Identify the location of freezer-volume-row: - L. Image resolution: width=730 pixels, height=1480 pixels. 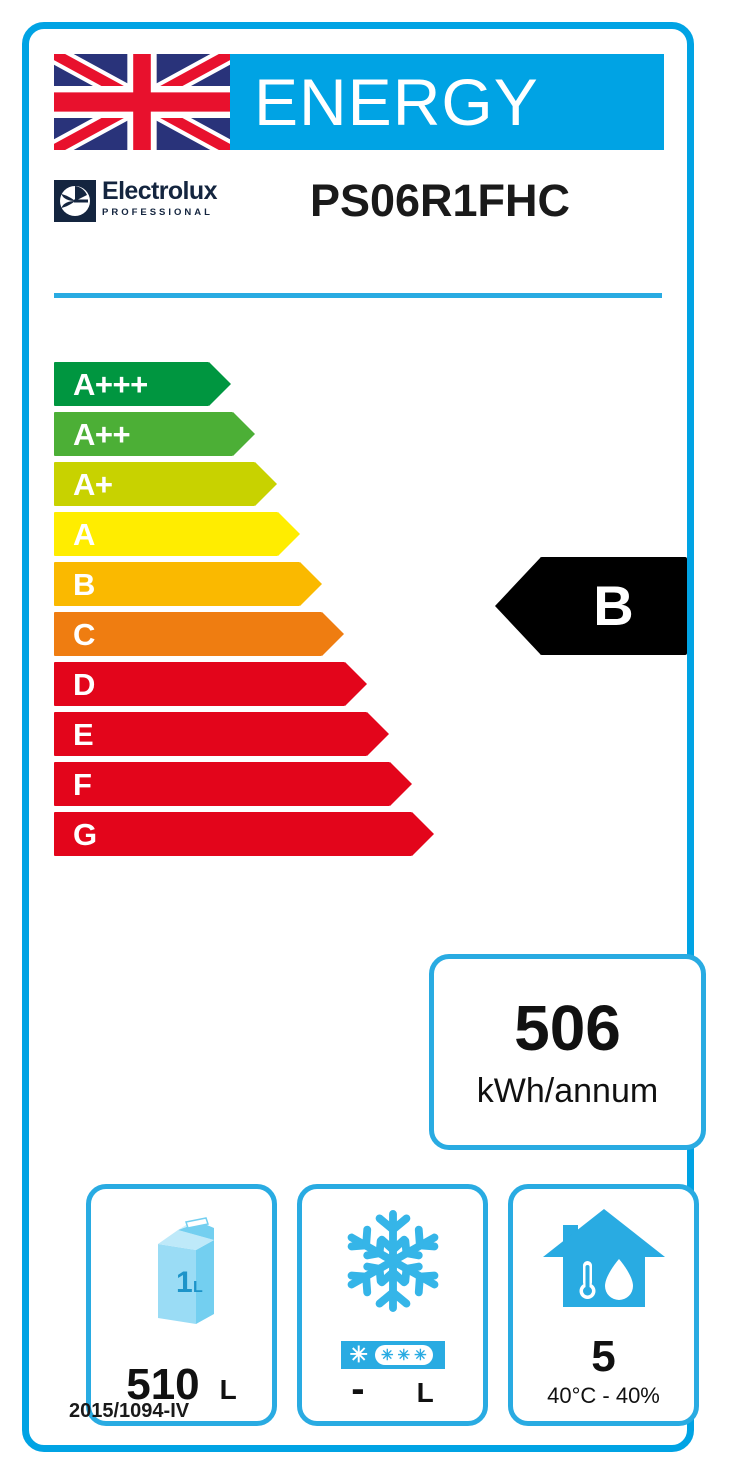
(392, 1389).